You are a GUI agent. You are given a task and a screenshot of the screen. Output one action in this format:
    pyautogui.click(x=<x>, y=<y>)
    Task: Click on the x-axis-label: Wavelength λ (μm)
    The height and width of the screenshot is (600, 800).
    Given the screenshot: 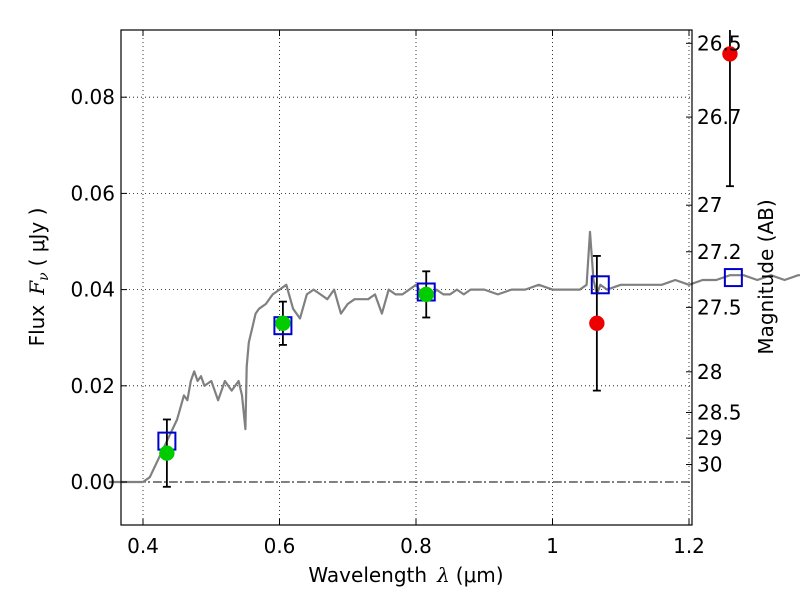 What is the action you would take?
    pyautogui.click(x=405, y=575)
    